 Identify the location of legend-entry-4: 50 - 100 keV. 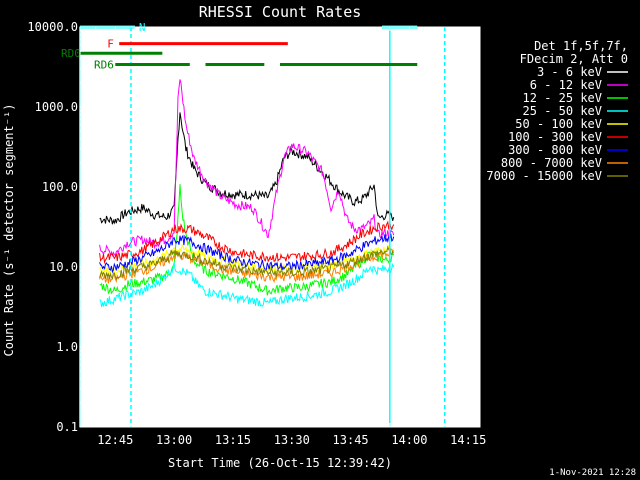
(558, 124).